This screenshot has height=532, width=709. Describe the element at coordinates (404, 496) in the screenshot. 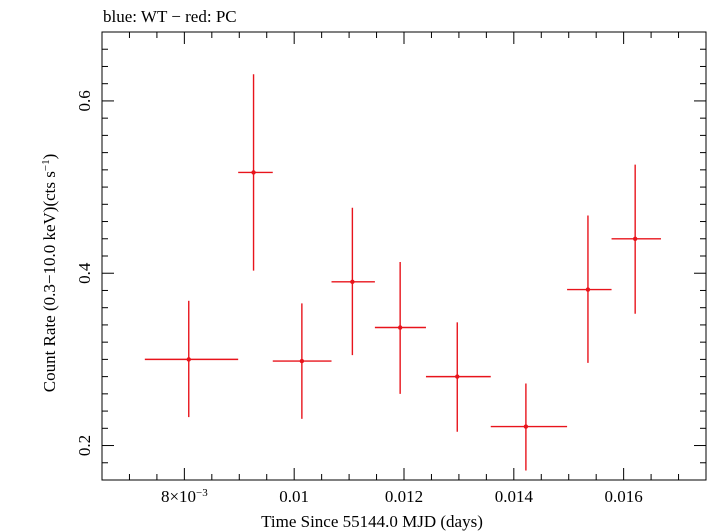

I see `x-tick-label: 0.012` at that location.